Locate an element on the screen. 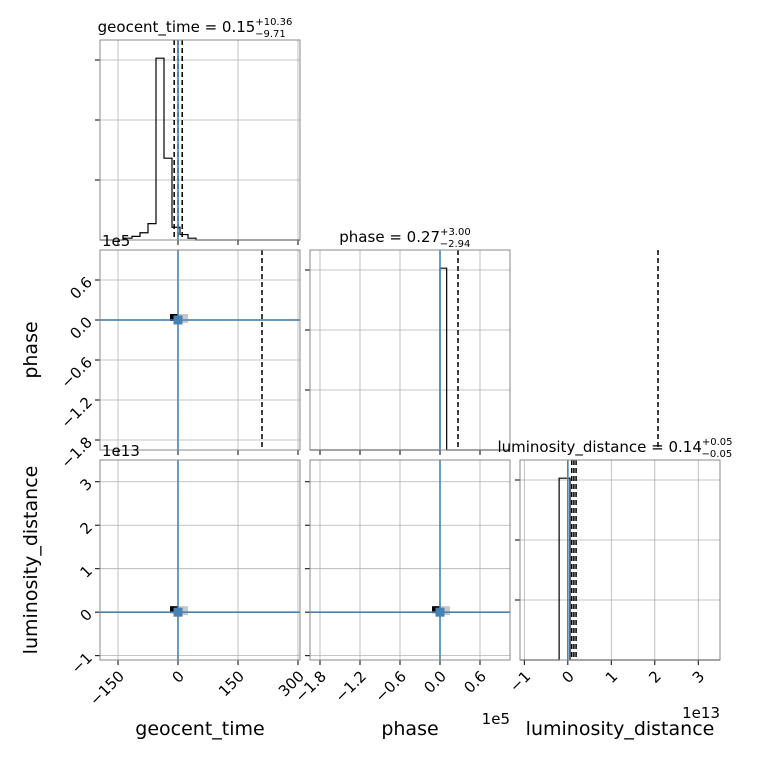 This screenshot has width=760, height=760. title-lower-err-geocent_time: −9.71 is located at coordinates (270, 34).